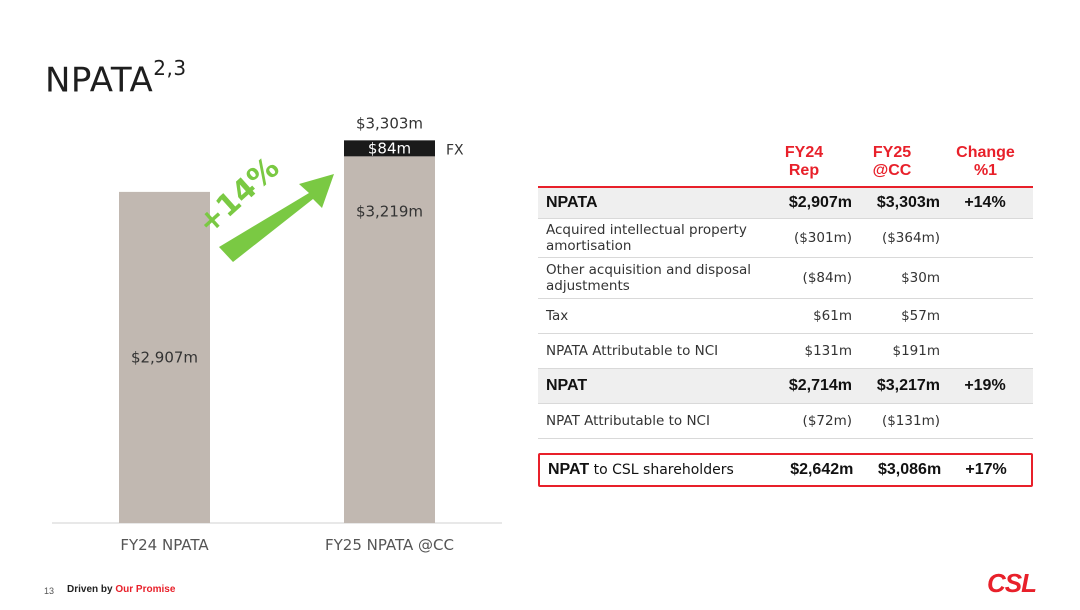 Image resolution: width=1080 pixels, height=610 pixels. What do you see at coordinates (170, 68) in the screenshot?
I see `title-superscript: 2,3` at bounding box center [170, 68].